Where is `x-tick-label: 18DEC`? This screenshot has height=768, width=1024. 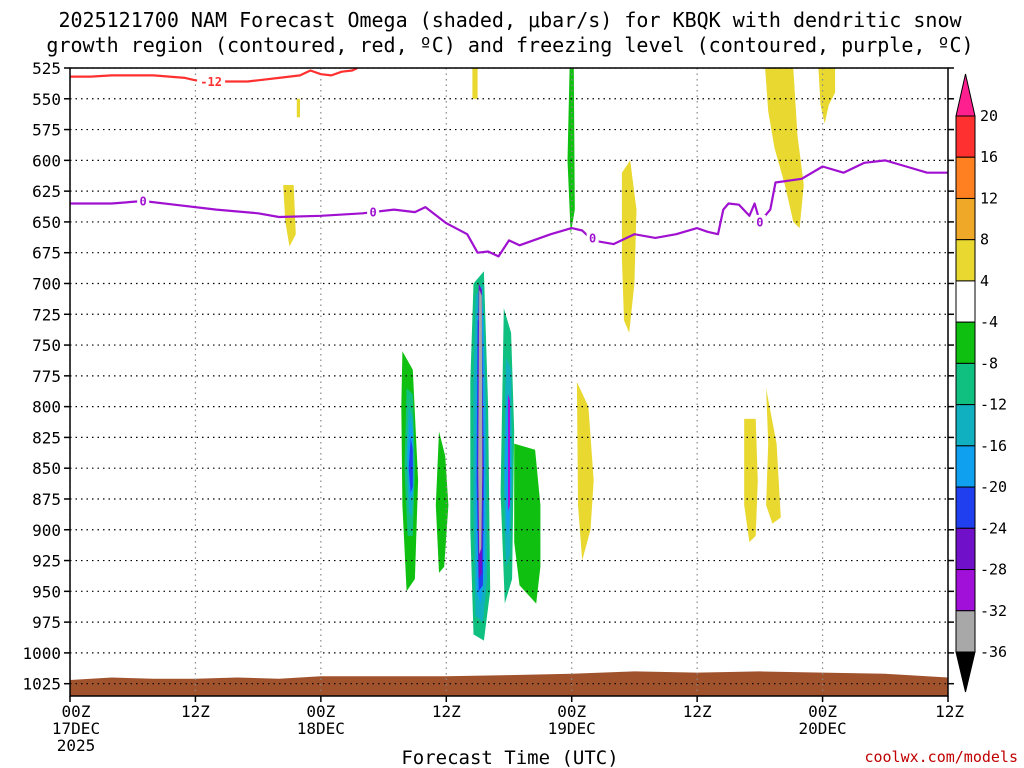
x-tick-label: 18DEC is located at coordinates (321, 728).